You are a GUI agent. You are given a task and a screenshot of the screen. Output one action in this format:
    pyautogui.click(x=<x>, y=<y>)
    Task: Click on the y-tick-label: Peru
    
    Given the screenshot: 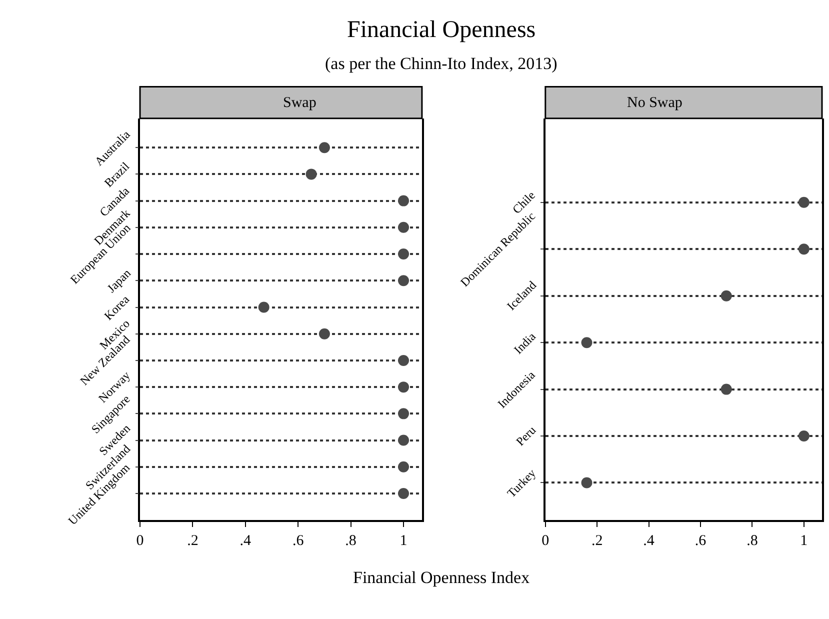 What is the action you would take?
    pyautogui.click(x=526, y=436)
    